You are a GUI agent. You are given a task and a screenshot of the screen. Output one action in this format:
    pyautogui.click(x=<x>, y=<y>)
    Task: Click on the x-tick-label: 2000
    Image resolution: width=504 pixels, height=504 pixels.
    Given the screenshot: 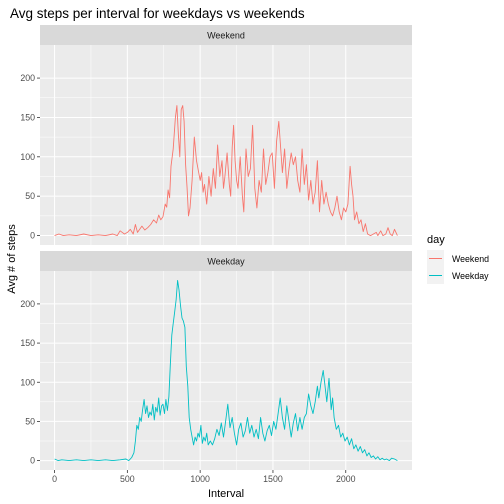 What is the action you would take?
    pyautogui.click(x=346, y=479)
    